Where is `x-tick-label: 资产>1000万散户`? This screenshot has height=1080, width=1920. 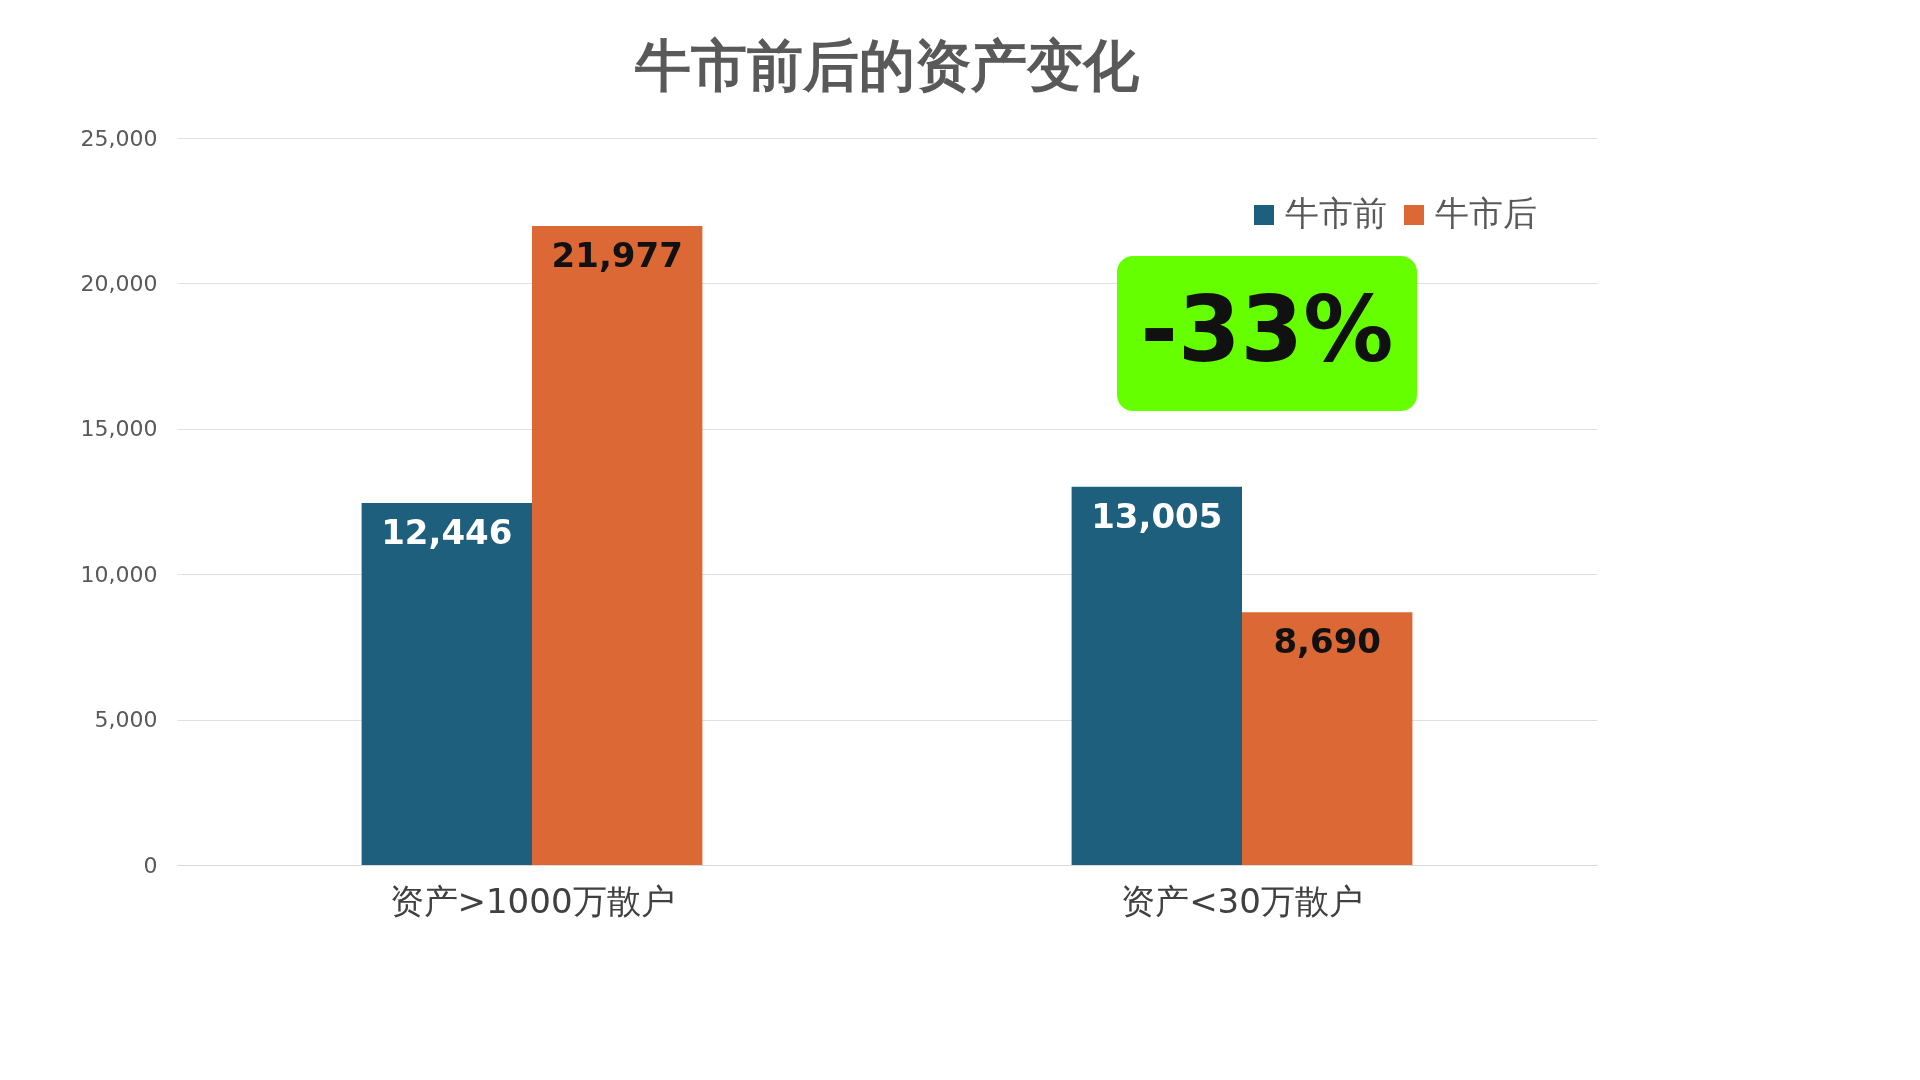
x-tick-label: 资产>1000万散户 is located at coordinates (532, 900).